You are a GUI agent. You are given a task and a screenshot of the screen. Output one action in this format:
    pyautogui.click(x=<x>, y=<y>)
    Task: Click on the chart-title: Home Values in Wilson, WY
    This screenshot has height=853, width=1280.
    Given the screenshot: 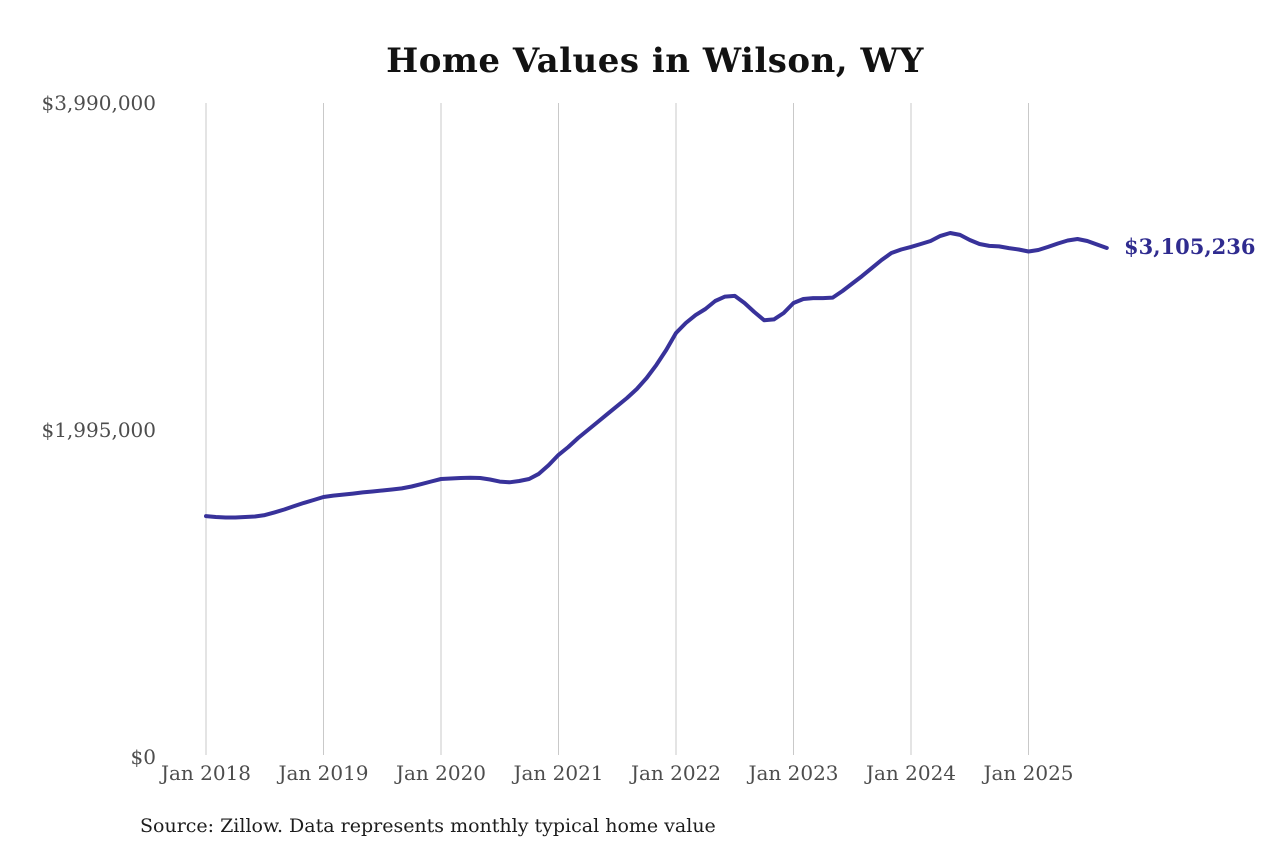 What is the action you would take?
    pyautogui.click(x=655, y=61)
    